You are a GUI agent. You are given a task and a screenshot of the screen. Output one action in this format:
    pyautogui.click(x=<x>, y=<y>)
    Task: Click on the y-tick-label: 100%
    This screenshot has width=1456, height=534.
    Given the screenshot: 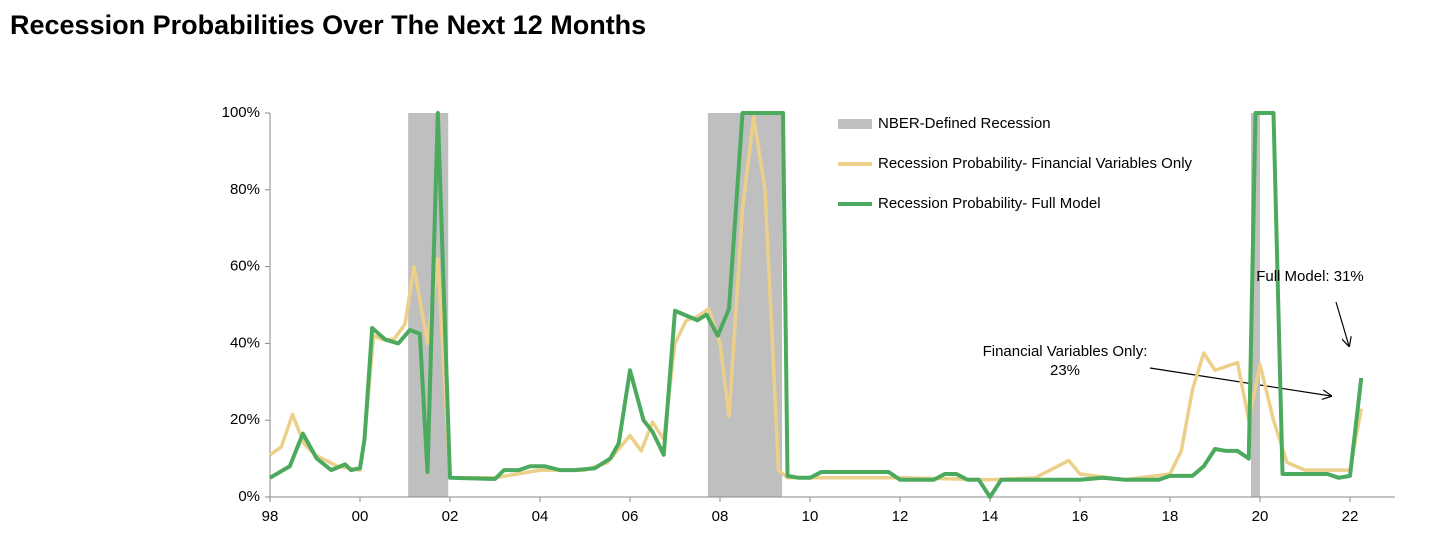 What is the action you would take?
    pyautogui.click(x=241, y=112)
    